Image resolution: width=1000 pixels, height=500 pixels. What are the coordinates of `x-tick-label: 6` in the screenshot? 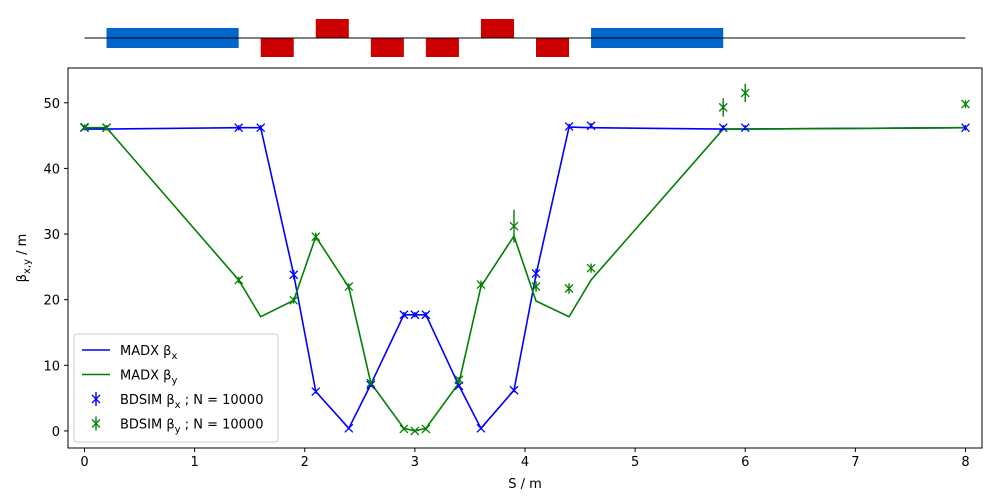 It's located at (745, 462).